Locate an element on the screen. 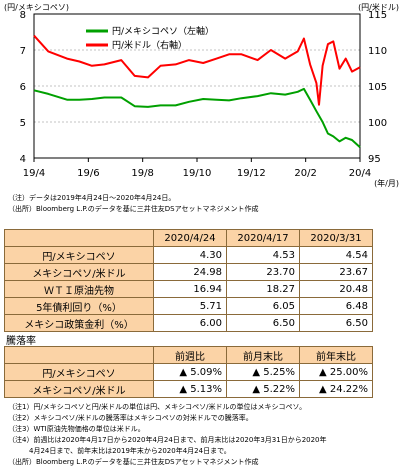 The width and height of the screenshot is (403, 468). x-tick-label: 20/4 is located at coordinates (360, 173).